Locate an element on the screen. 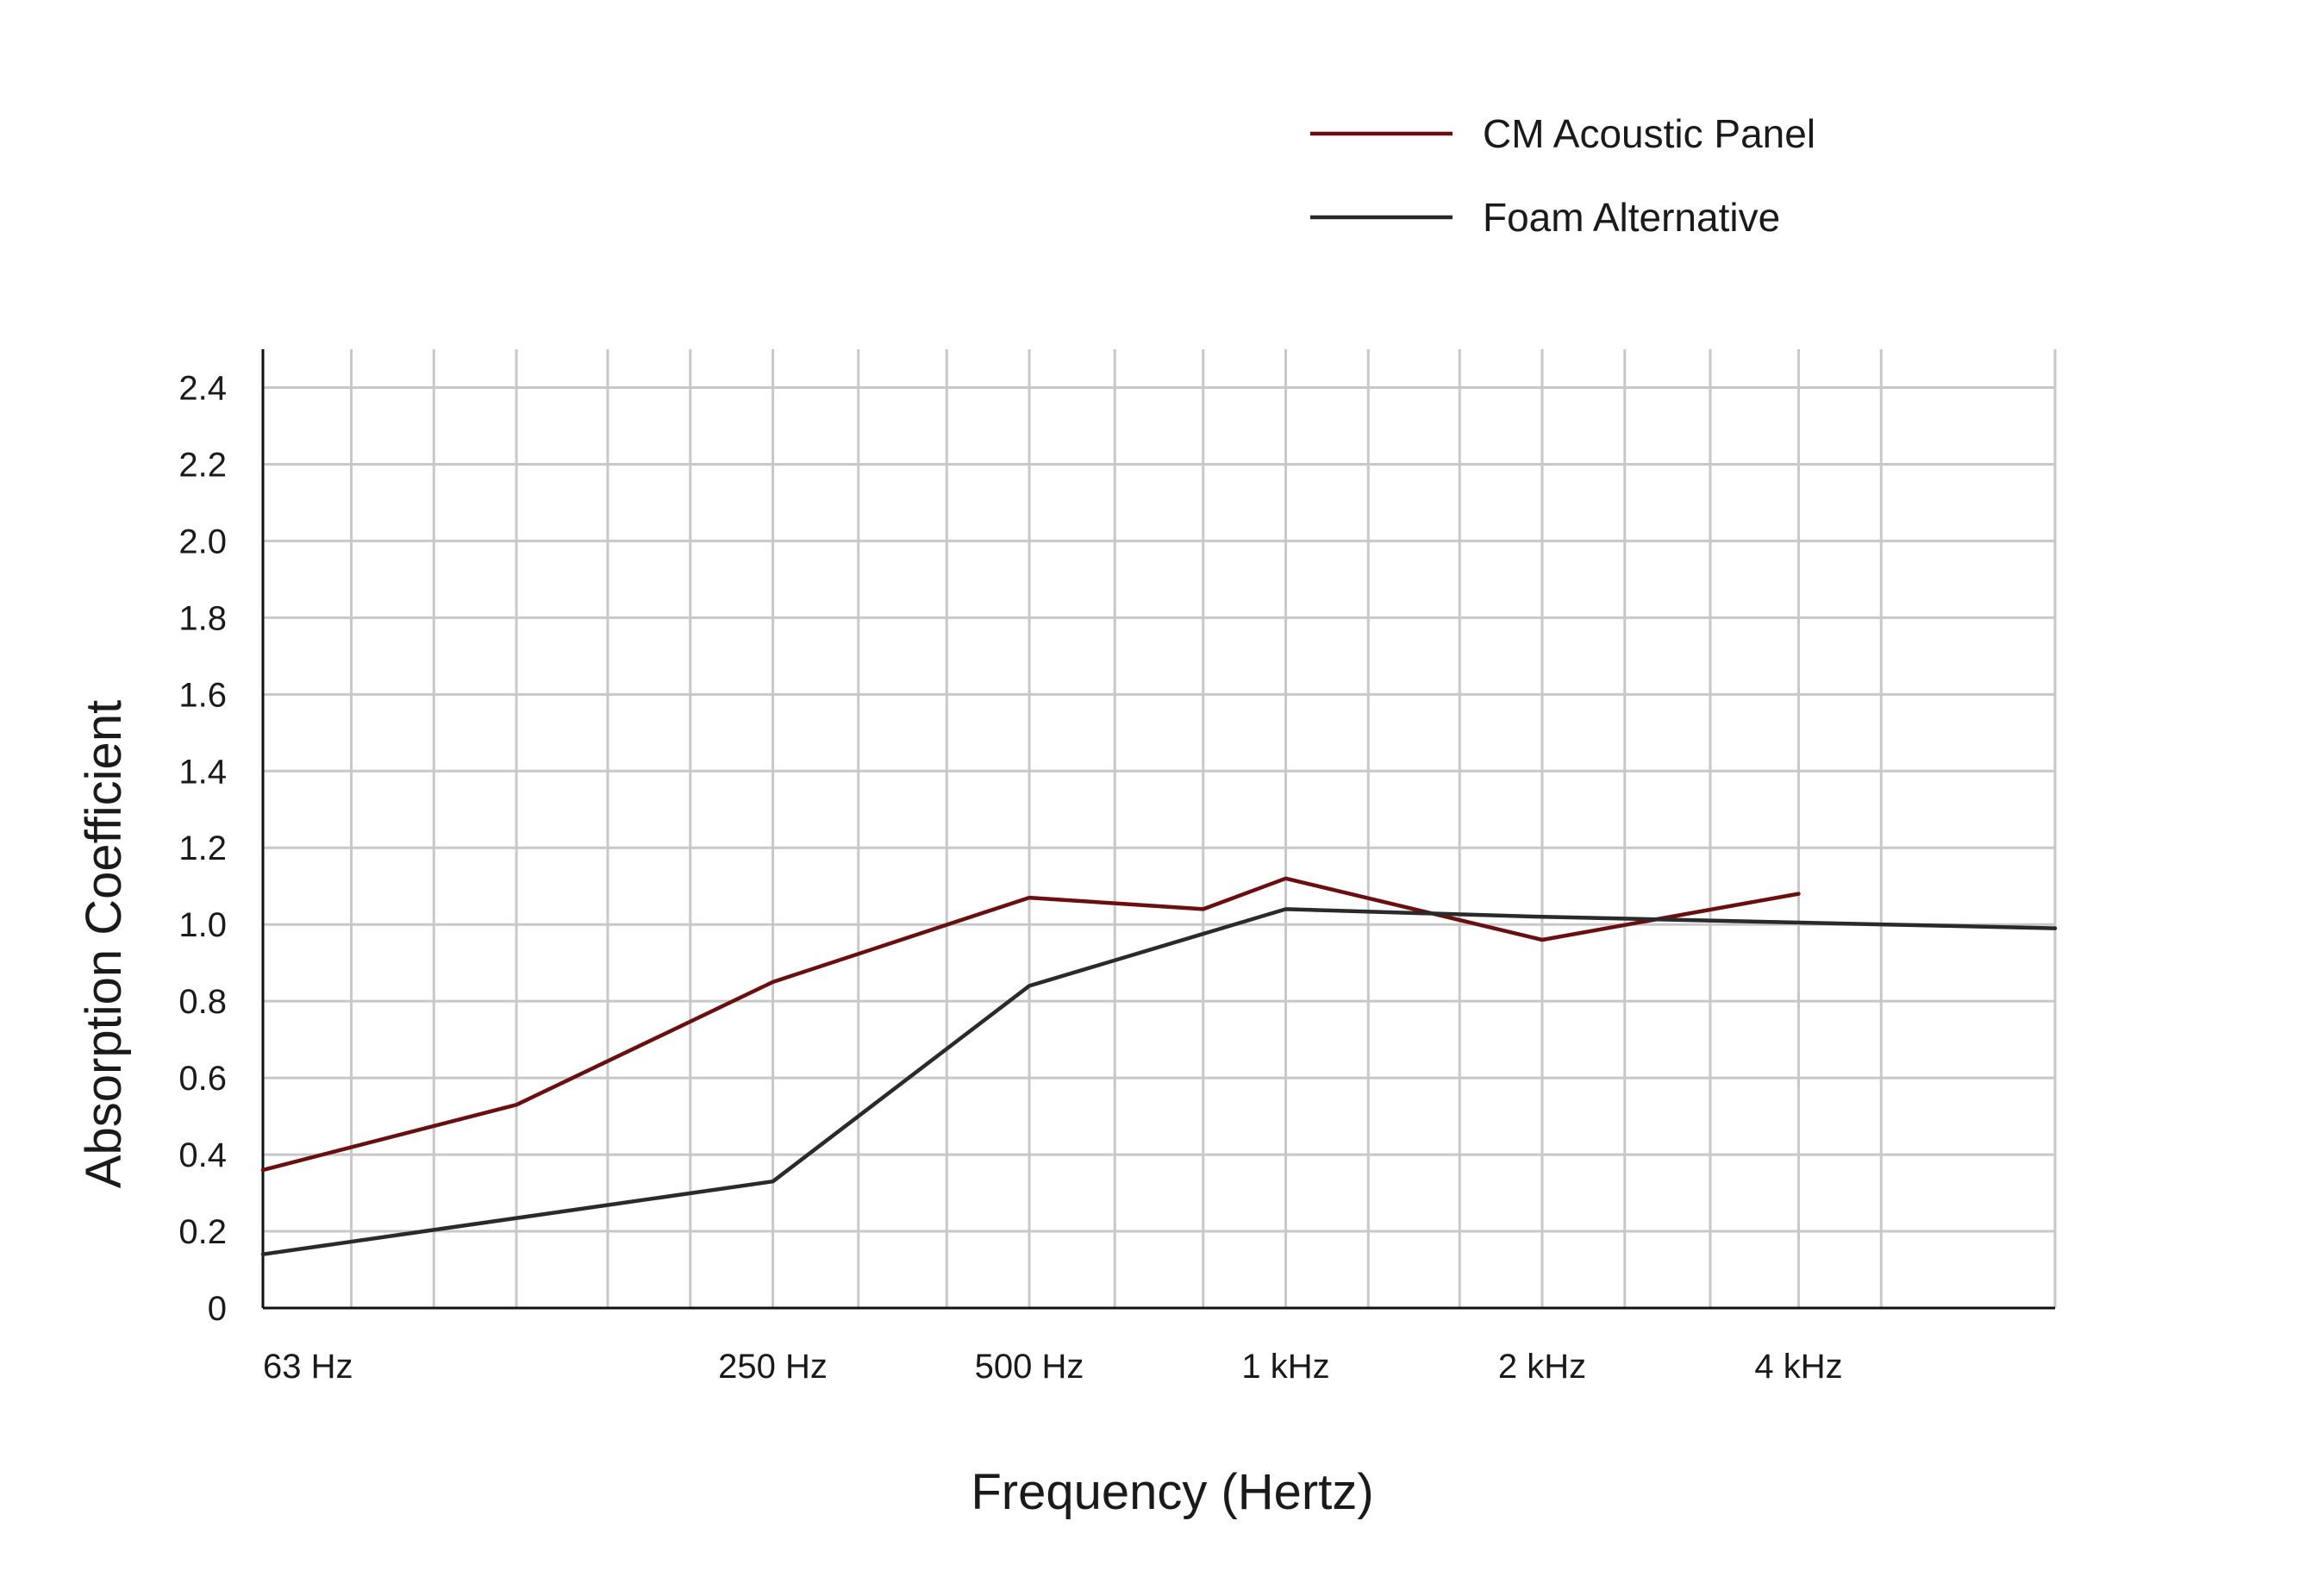 The image size is (2324, 1596). y-tick-labels: 0 0.2 0.4 0.6 0.8 1.0 1.2 1.4 1.6 1.8 2.0 2.2 2.4 is located at coordinates (202, 848).